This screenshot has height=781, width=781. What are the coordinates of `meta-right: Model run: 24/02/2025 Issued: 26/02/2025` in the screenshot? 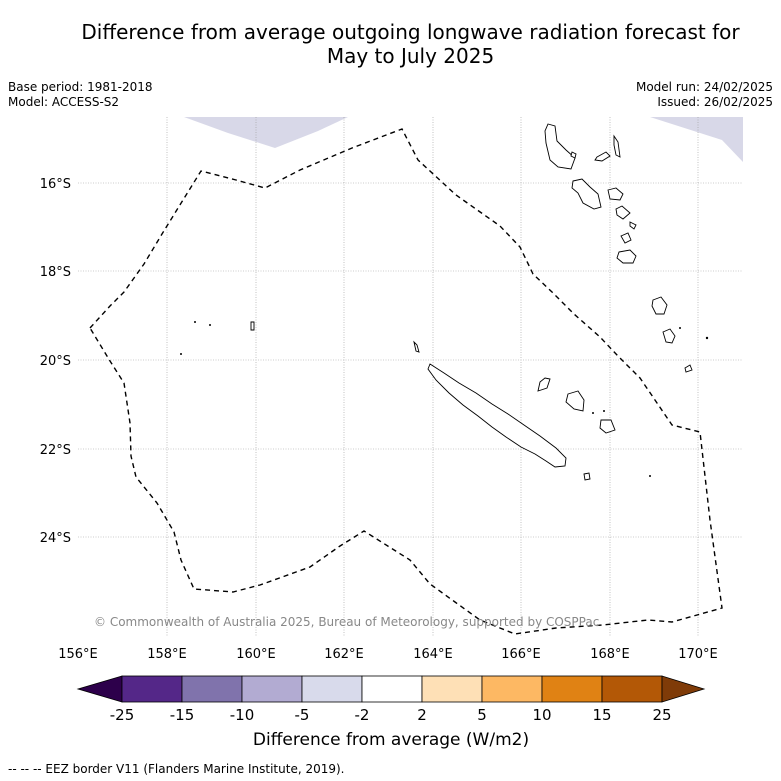 It's located at (704, 95).